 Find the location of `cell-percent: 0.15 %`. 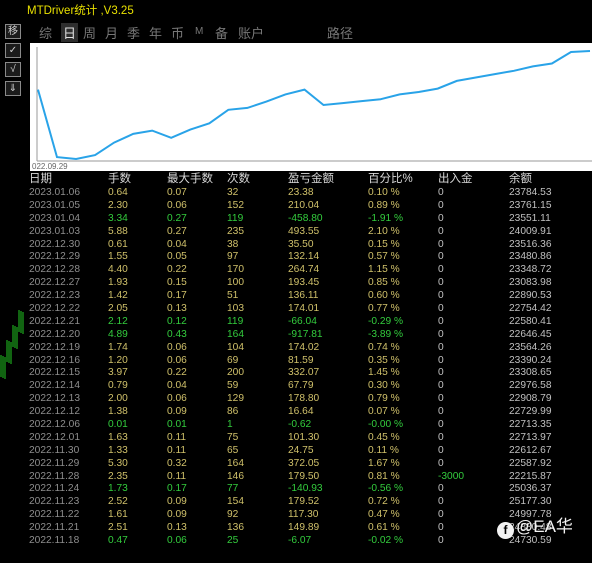

cell-percent: 0.15 % is located at coordinates (384, 244).